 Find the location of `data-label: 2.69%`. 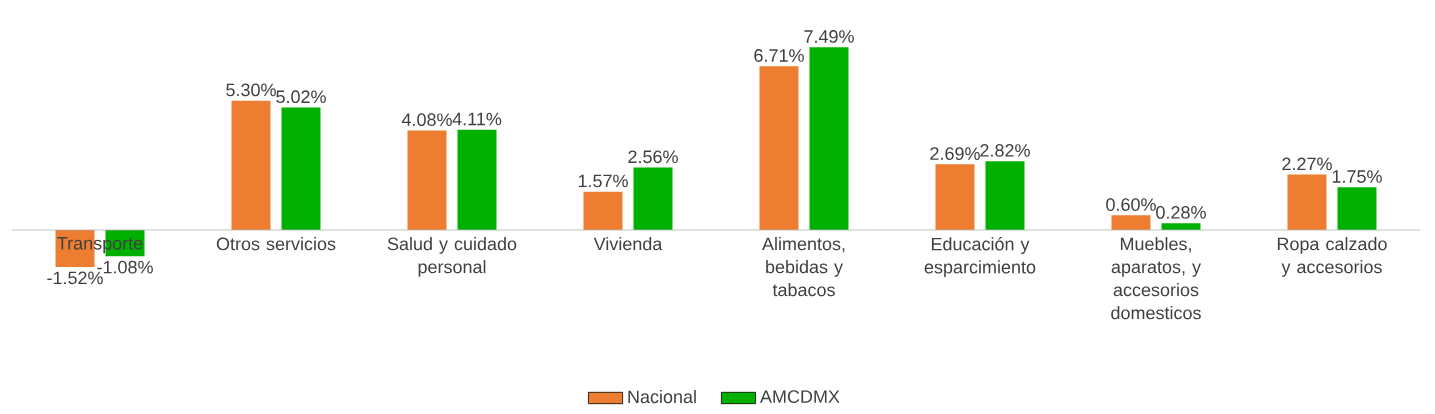

data-label: 2.69% is located at coordinates (955, 153).